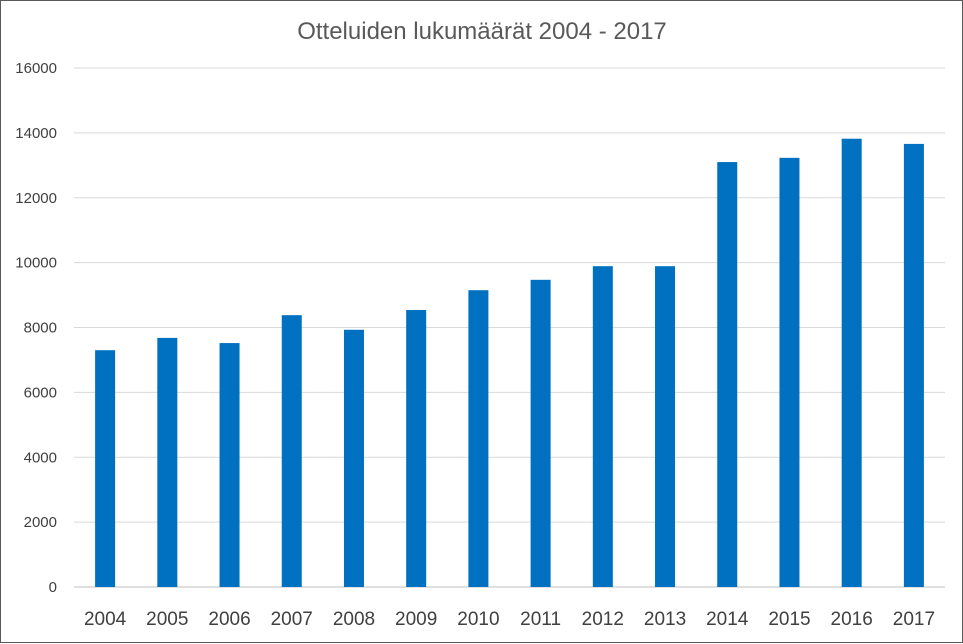 The width and height of the screenshot is (963, 644). Describe the element at coordinates (167, 462) in the screenshot. I see `bar-2005` at that location.